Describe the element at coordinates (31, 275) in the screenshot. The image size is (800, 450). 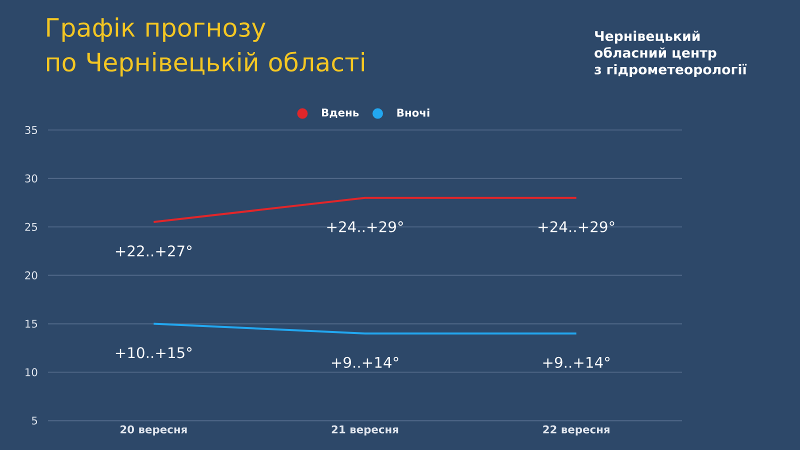
I see `y-tick-label: 20` at that location.